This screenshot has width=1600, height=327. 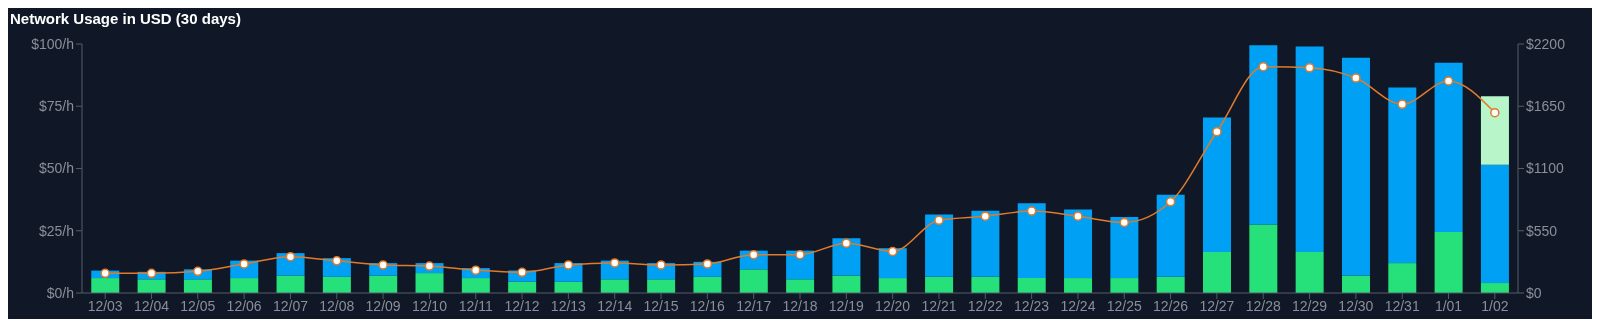 I want to click on x-tick-label: 12/19, so click(x=846, y=305).